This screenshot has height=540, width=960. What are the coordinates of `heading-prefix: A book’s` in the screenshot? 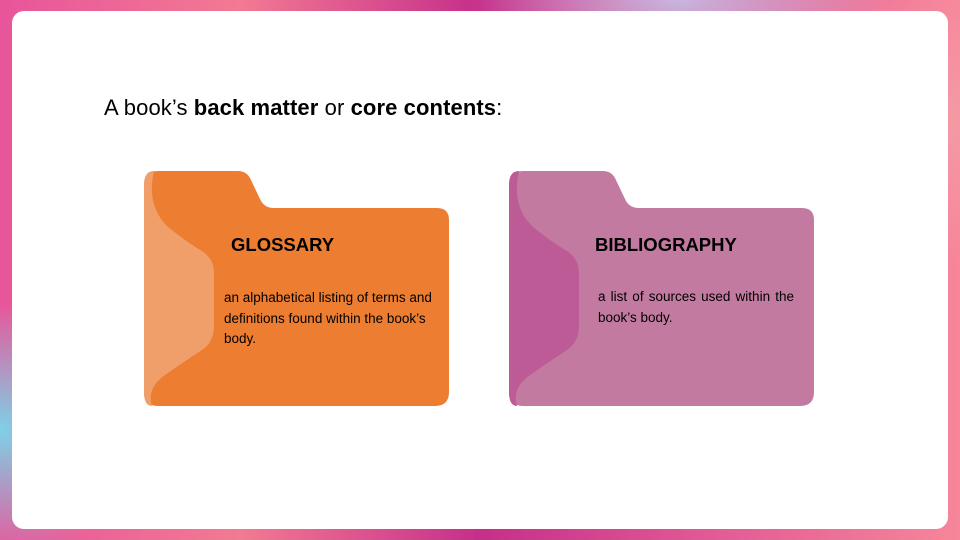 It's located at (149, 107).